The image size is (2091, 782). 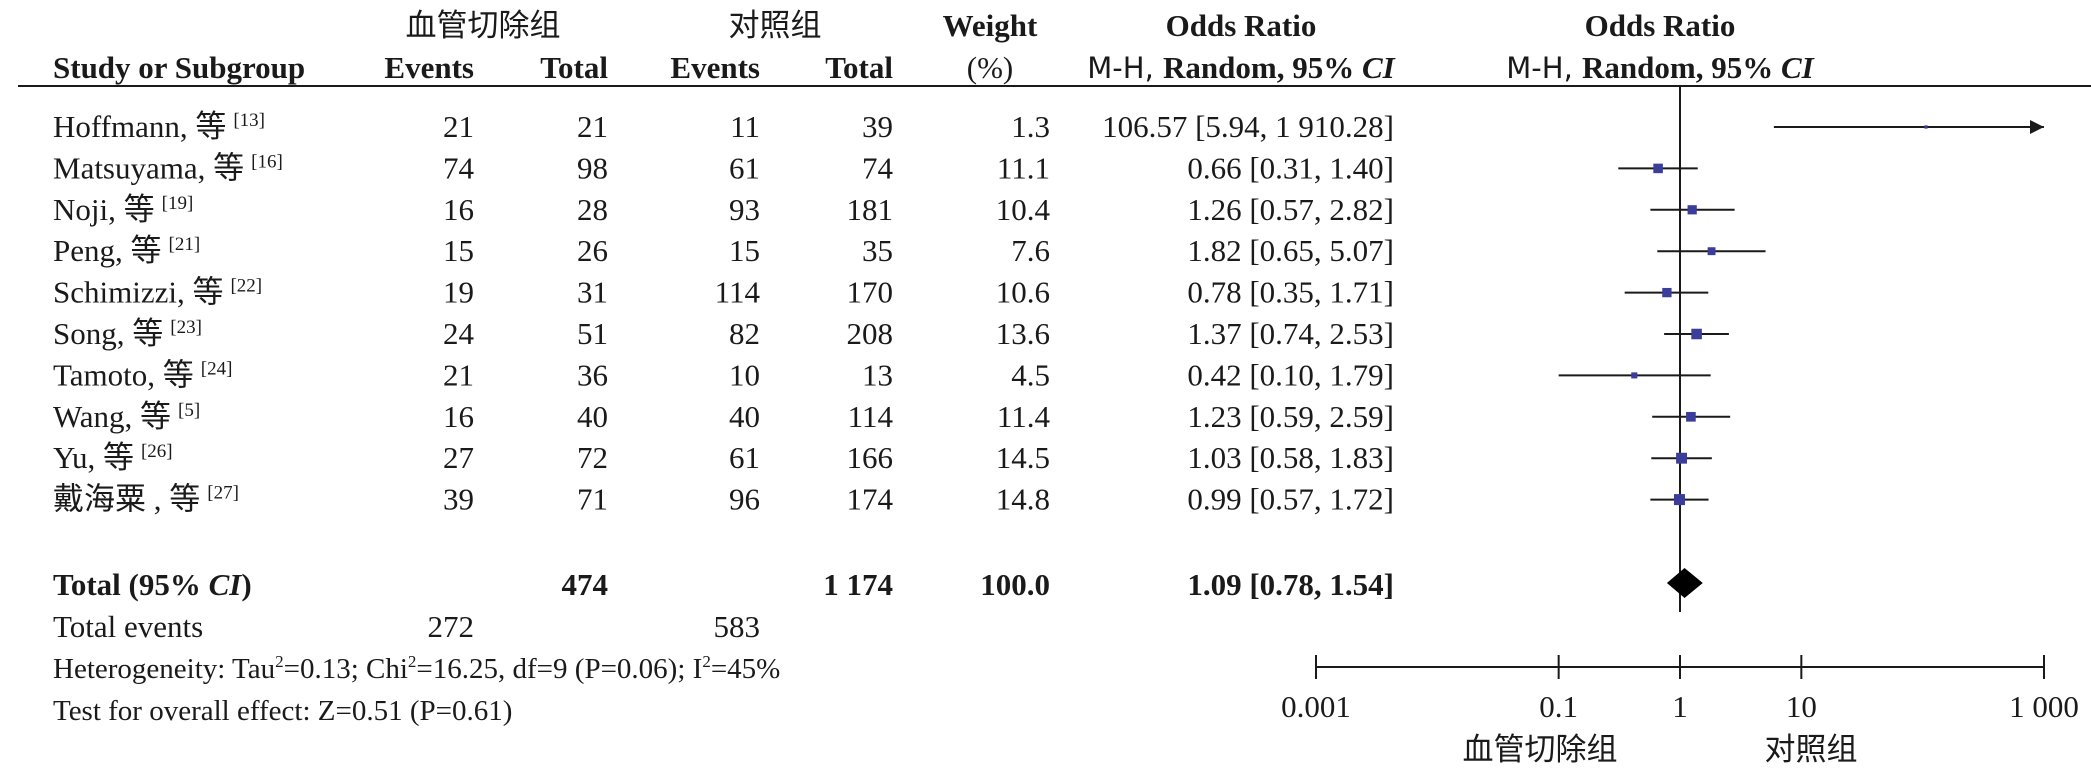 What do you see at coordinates (574, 67) in the screenshot?
I see `group1-total-header: Total` at bounding box center [574, 67].